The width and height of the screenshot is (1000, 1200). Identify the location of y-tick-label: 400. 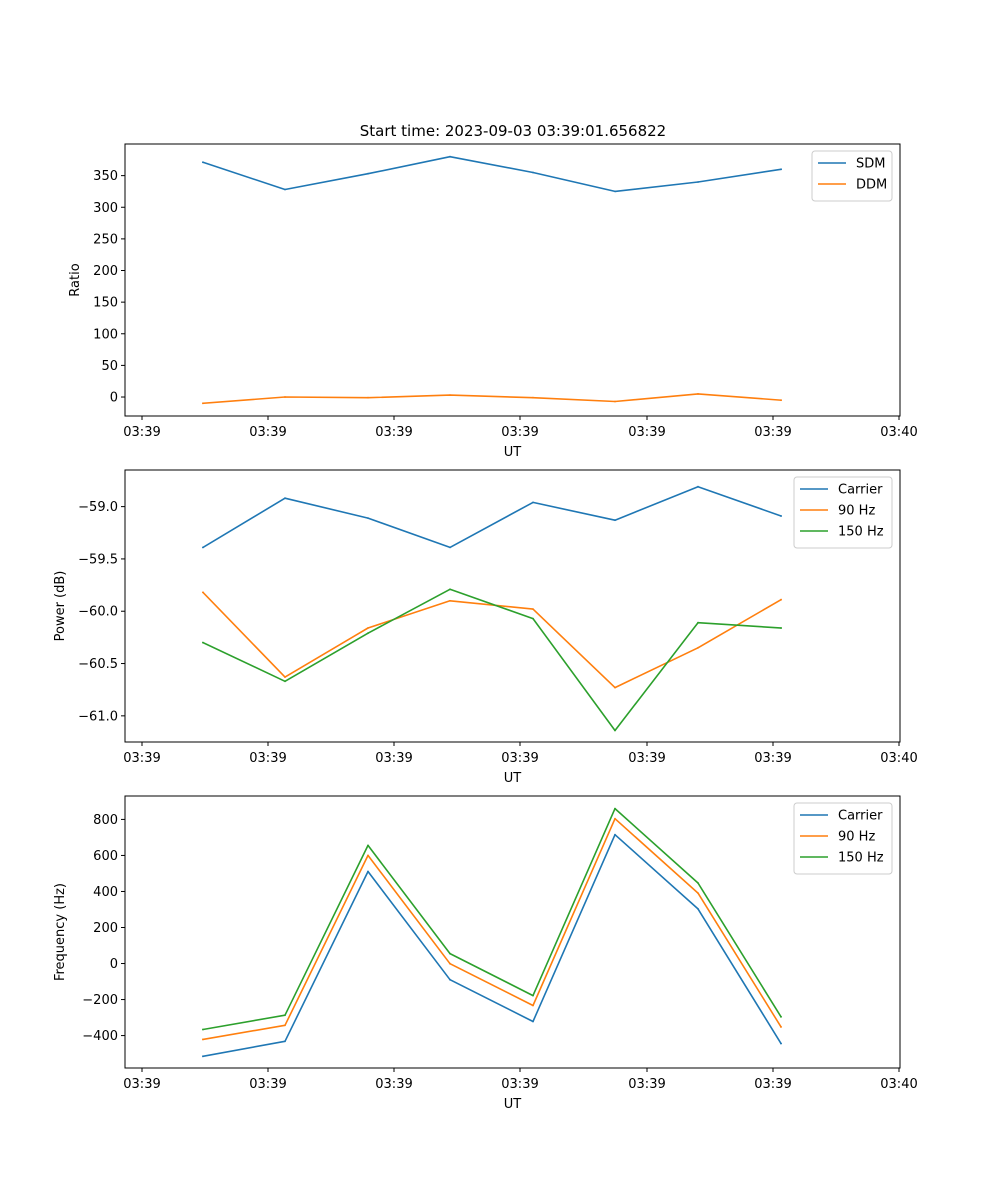
(105, 892).